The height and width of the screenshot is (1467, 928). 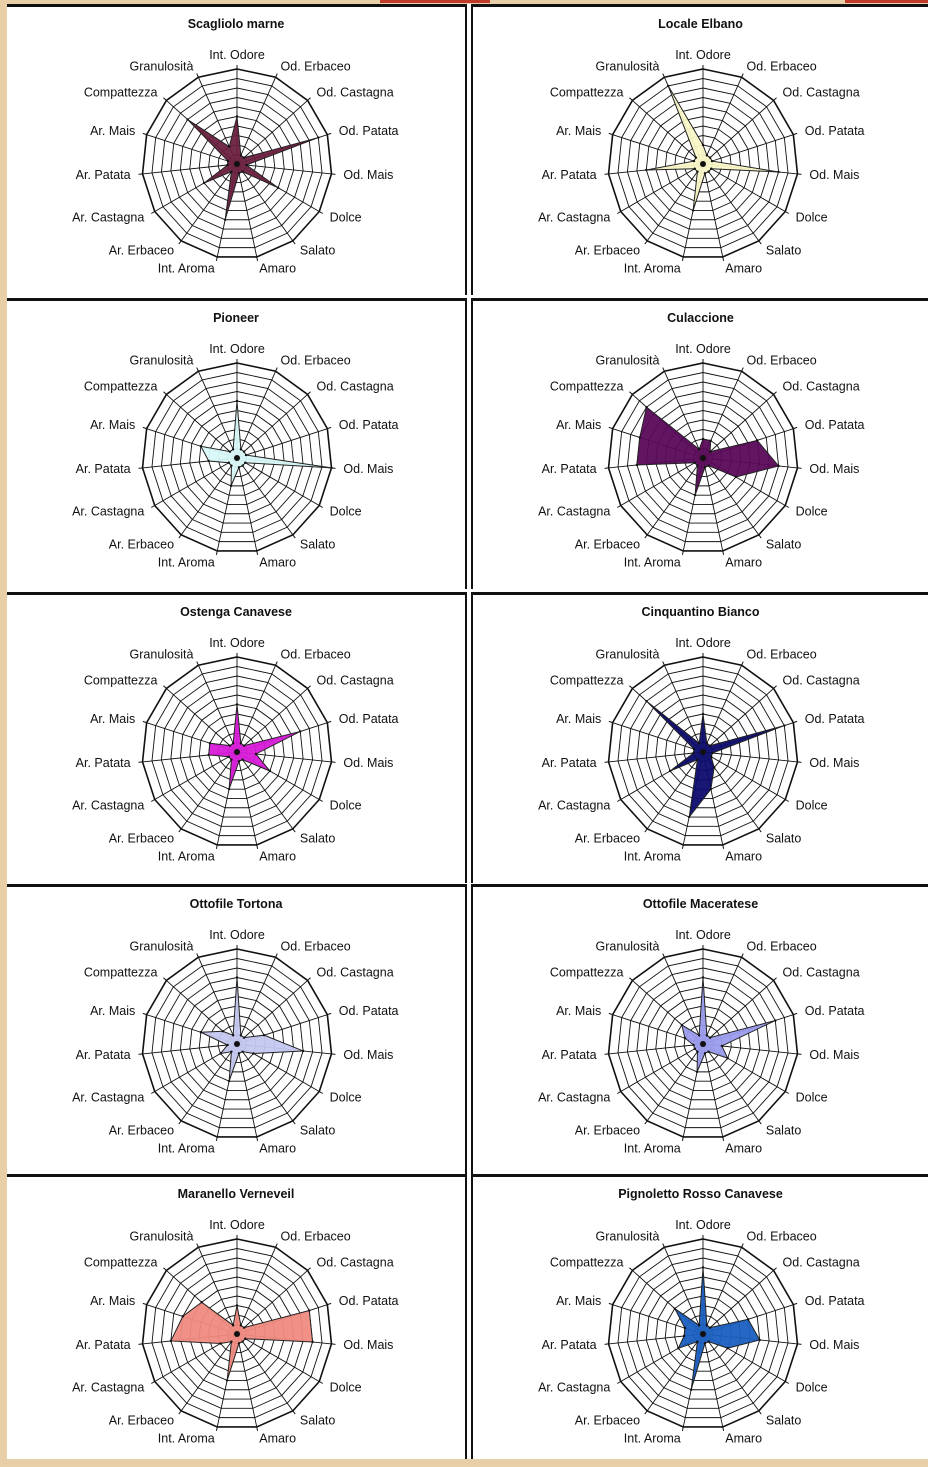 What do you see at coordinates (108, 218) in the screenshot?
I see `axis-label: Ar. Castagna` at bounding box center [108, 218].